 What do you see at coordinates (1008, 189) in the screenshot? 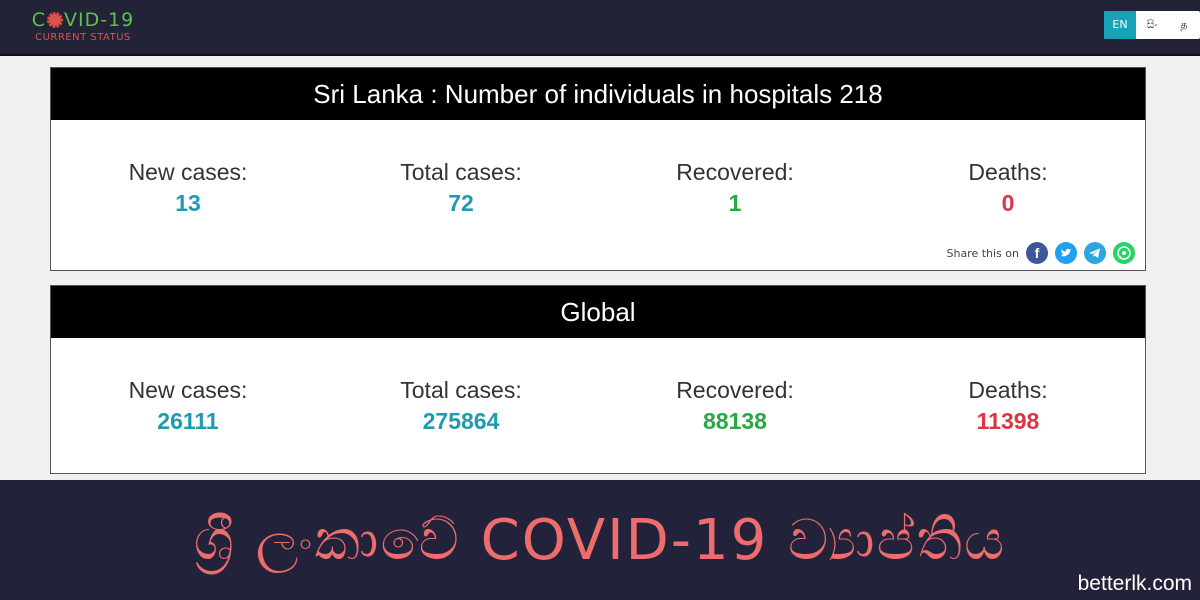
I see `stat-deaths: Deaths: 0` at bounding box center [1008, 189].